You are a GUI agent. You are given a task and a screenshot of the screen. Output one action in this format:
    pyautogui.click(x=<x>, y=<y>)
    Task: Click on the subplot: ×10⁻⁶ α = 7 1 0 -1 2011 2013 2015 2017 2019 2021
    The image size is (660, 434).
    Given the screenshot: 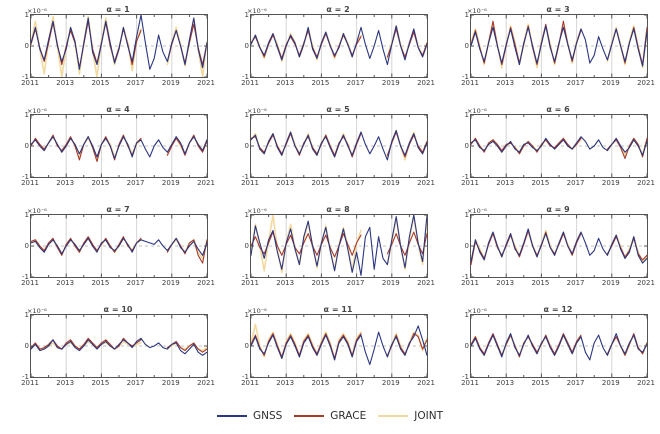 What is the action you would take?
    pyautogui.click(x=110, y=252)
    